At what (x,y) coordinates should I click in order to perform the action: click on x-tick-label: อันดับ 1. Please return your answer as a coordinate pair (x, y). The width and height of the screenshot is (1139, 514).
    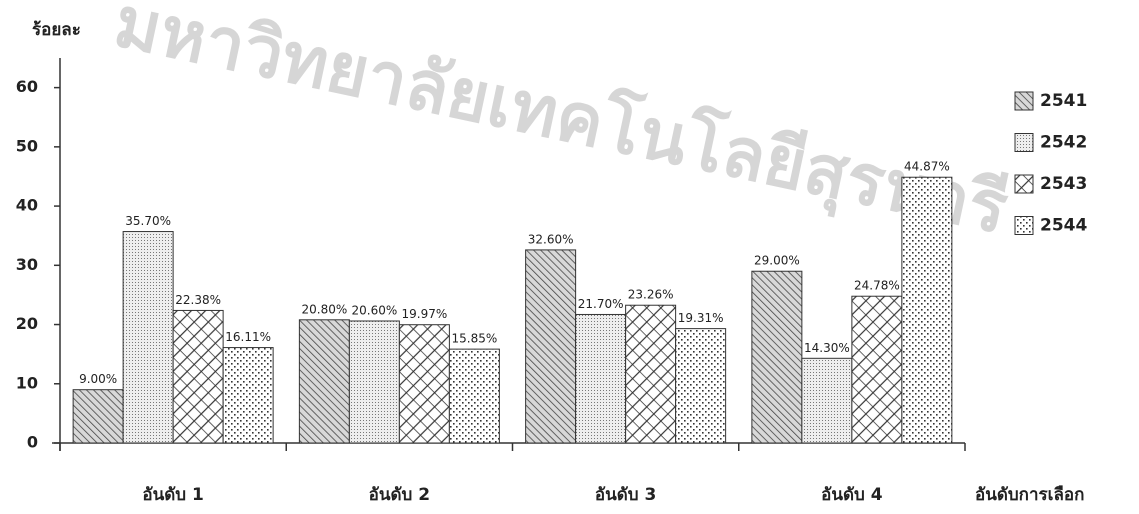
    Looking at the image, I should click on (172, 495).